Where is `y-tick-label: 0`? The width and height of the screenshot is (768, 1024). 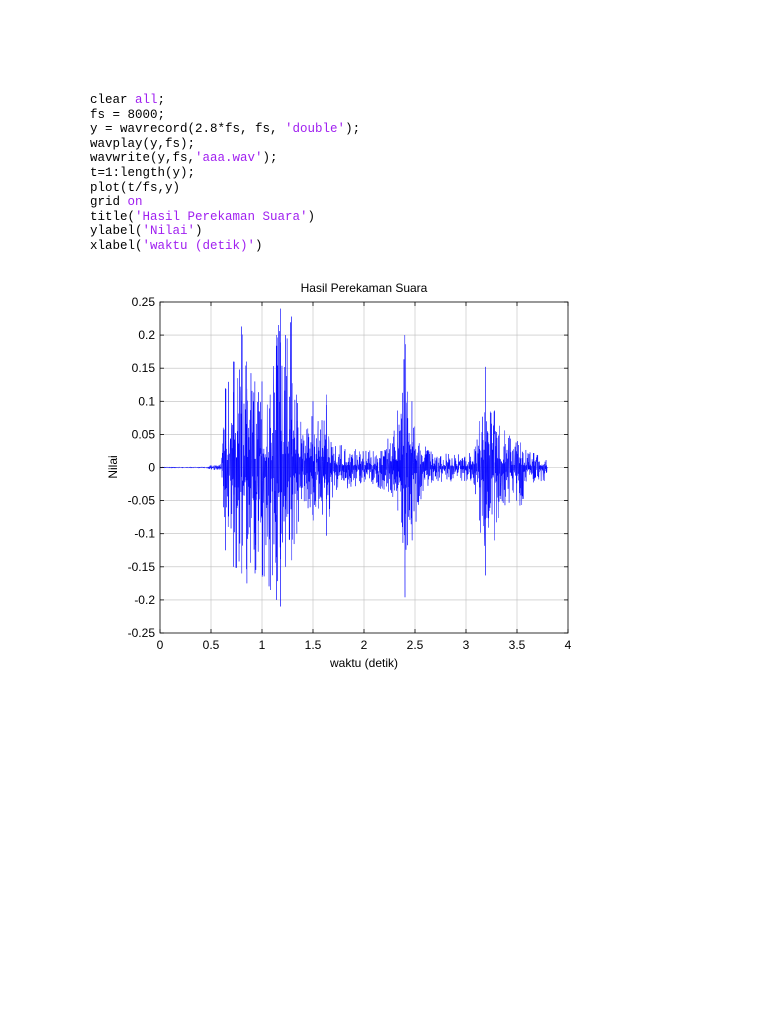
y-tick-label: 0 is located at coordinates (151, 468).